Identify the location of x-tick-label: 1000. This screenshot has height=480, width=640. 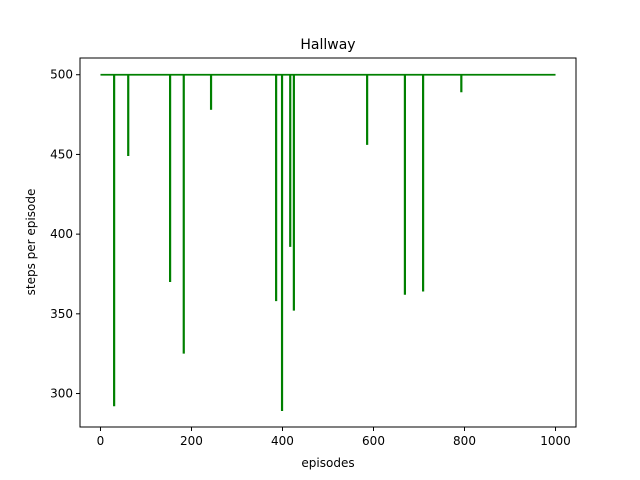
(555, 441).